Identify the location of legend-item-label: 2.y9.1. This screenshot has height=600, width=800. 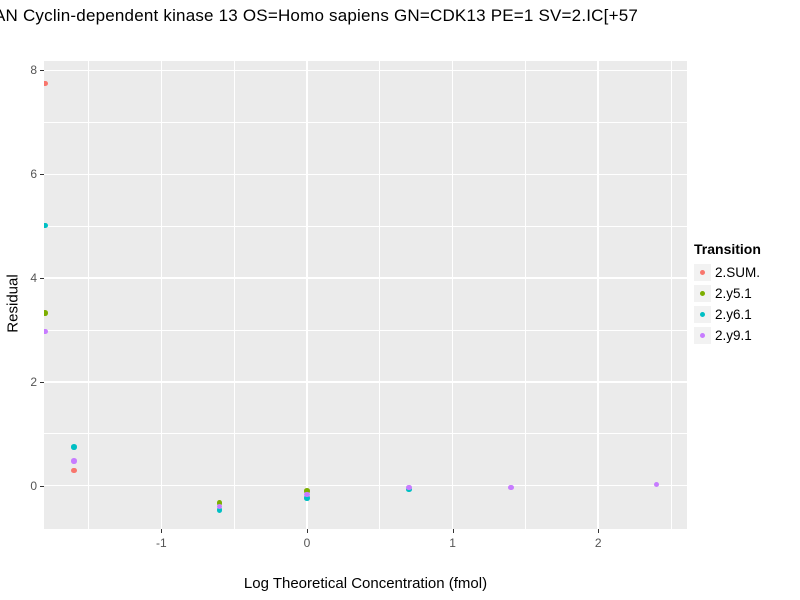
(733, 335).